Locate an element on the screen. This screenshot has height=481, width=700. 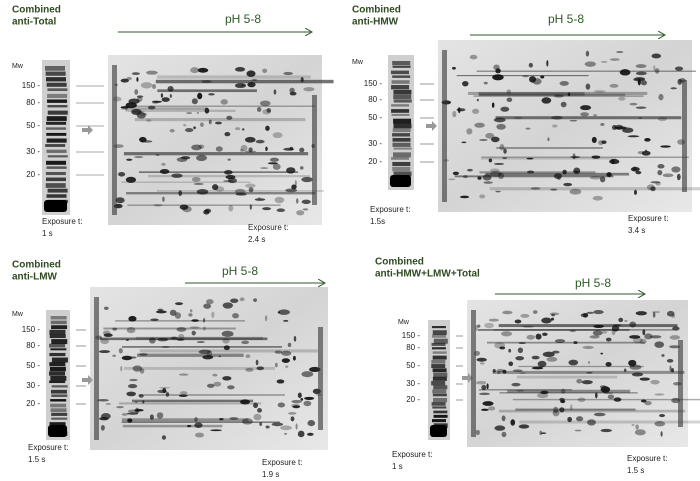
marker-label: 80 - is located at coordinates (33, 345).